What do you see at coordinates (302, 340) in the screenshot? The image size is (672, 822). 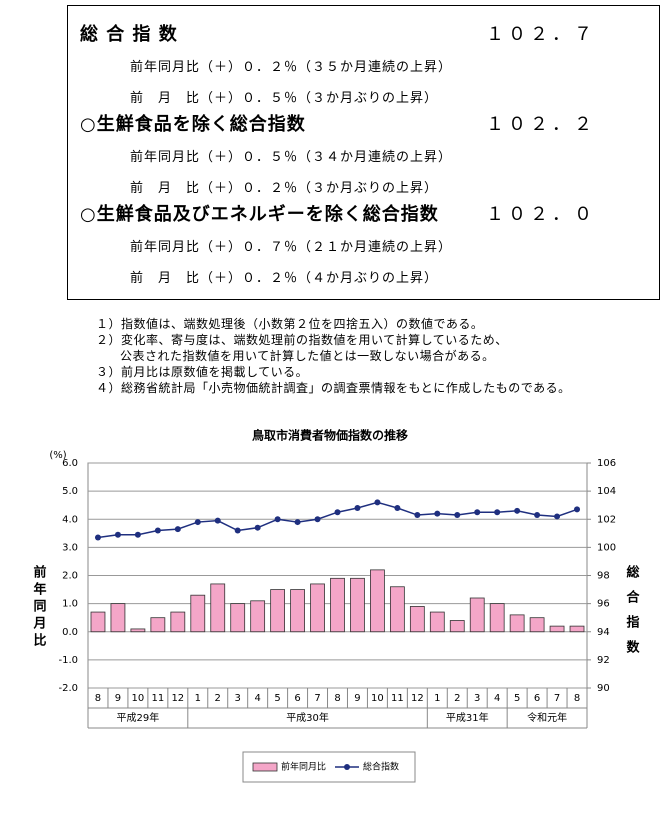 I see `note-line: ２）変化率、寄与度は、端数処理前の指数値を用いて計算しているため、` at bounding box center [302, 340].